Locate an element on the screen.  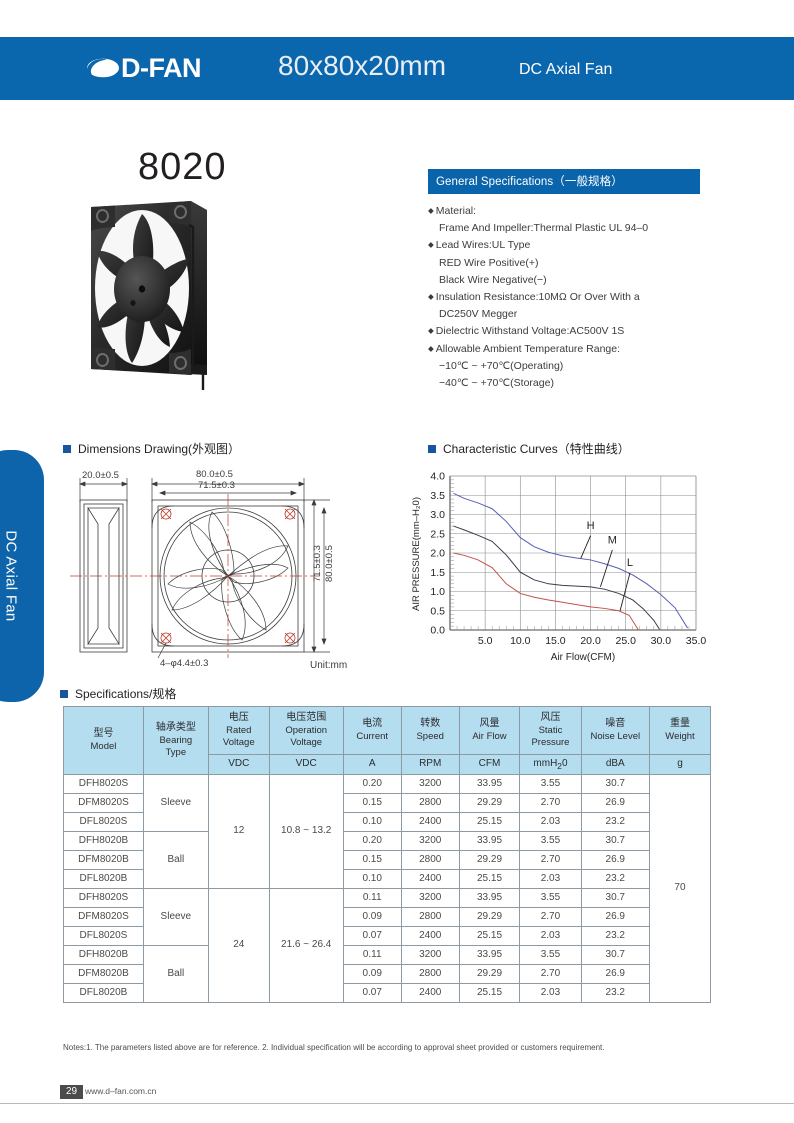
col-header-en: Speed is located at coordinates (430, 736).